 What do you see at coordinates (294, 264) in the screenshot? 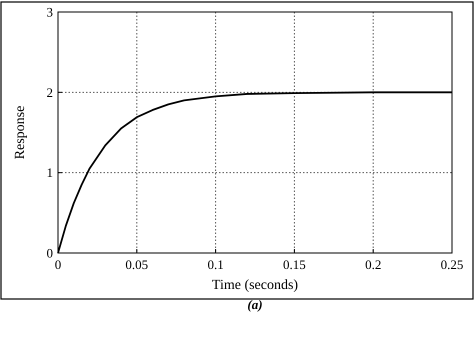
I see `x-tick-label: 0.15` at bounding box center [294, 264].